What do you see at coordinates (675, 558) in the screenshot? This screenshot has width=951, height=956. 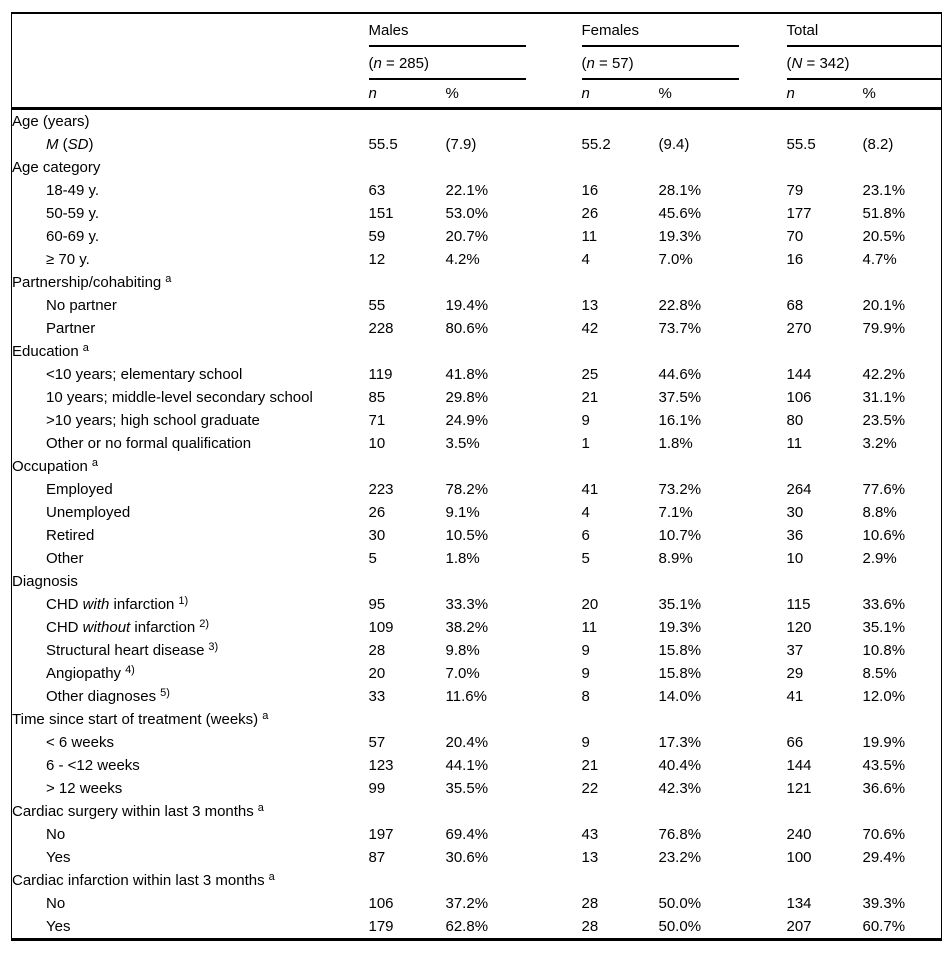 I see `data-cell: 8.9%` at bounding box center [675, 558].